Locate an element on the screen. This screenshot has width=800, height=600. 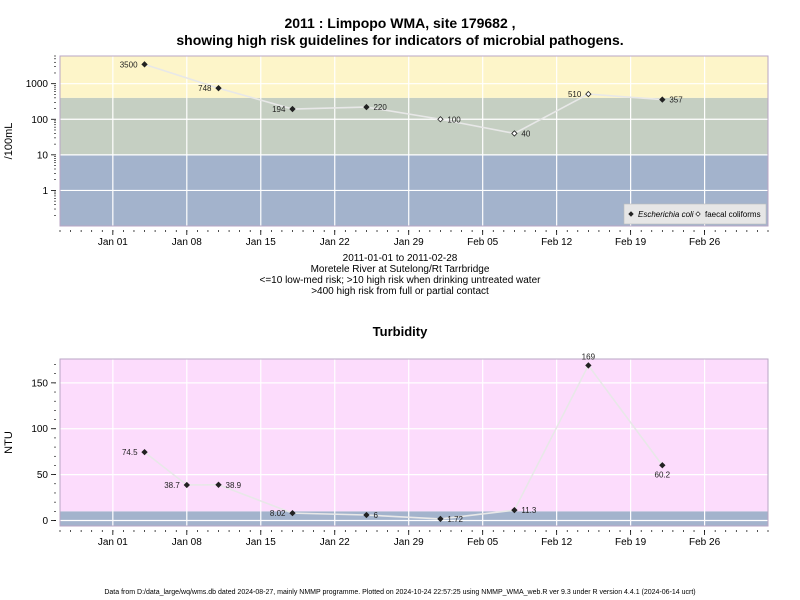
data-label-8: 60.2 is located at coordinates (663, 474).